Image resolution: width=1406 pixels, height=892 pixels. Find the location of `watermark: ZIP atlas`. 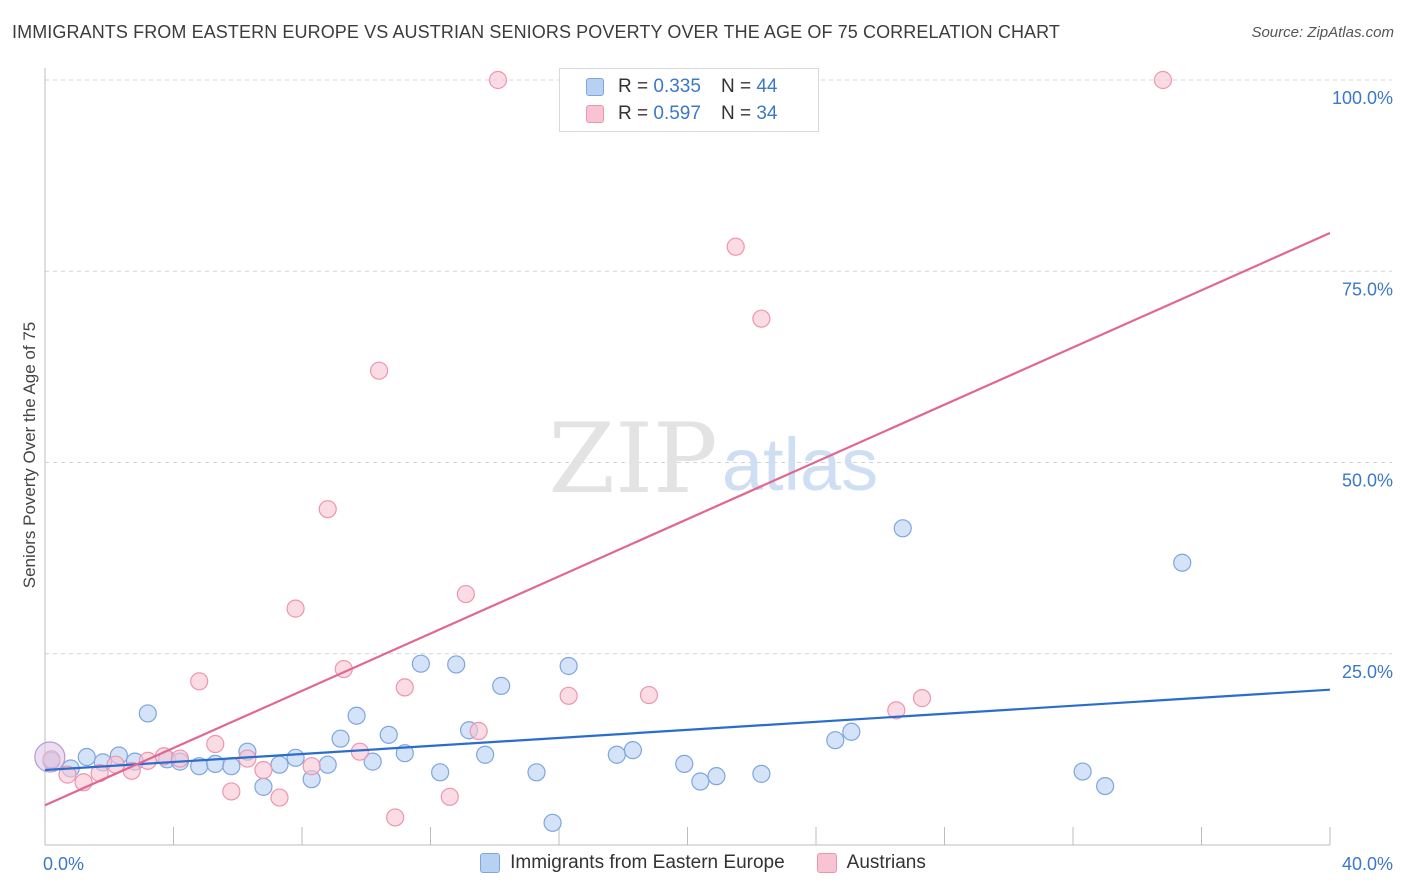

watermark: ZIP atlas is located at coordinates (713, 459).